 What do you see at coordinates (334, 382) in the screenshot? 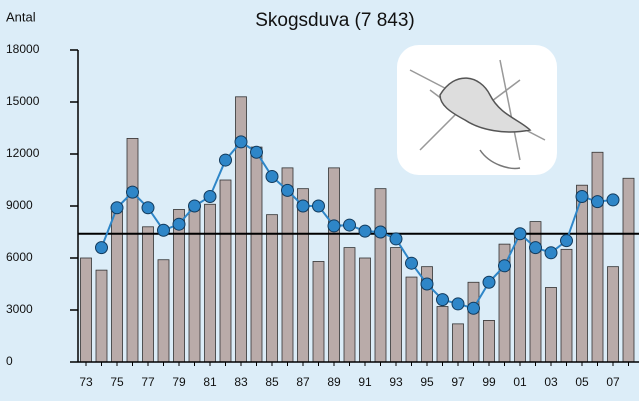
I see `x-tick-label: 89` at bounding box center [334, 382].